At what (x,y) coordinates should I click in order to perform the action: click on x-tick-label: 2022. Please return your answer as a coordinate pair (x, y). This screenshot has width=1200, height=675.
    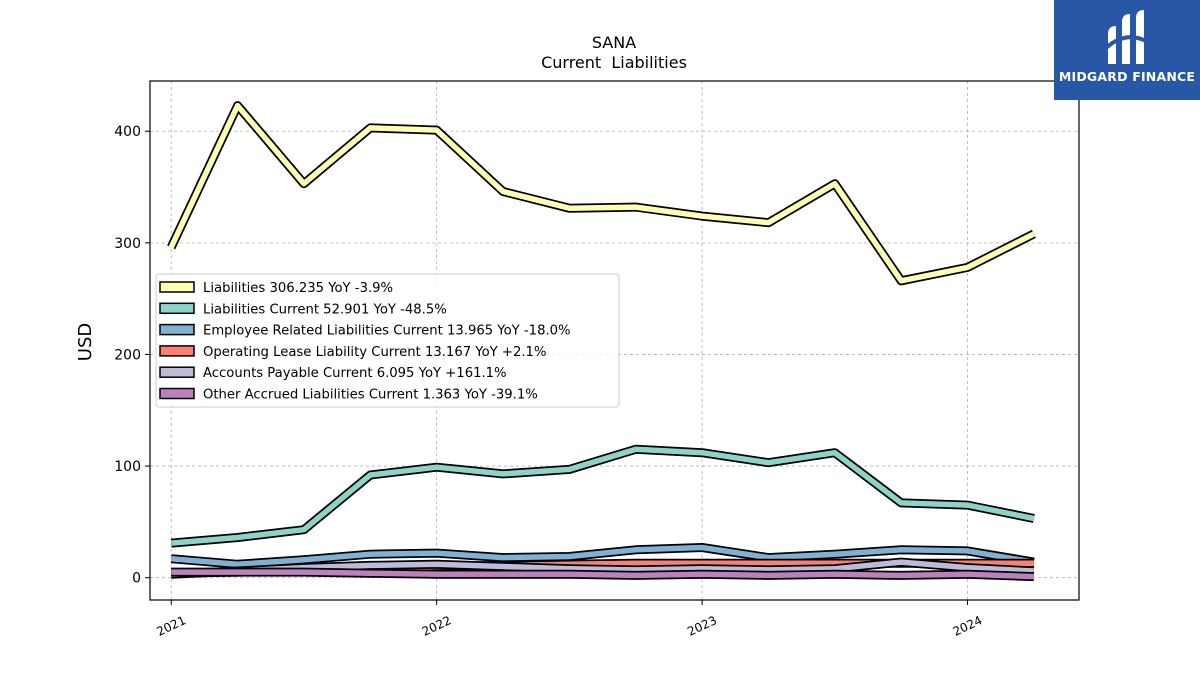
    Looking at the image, I should click on (437, 626).